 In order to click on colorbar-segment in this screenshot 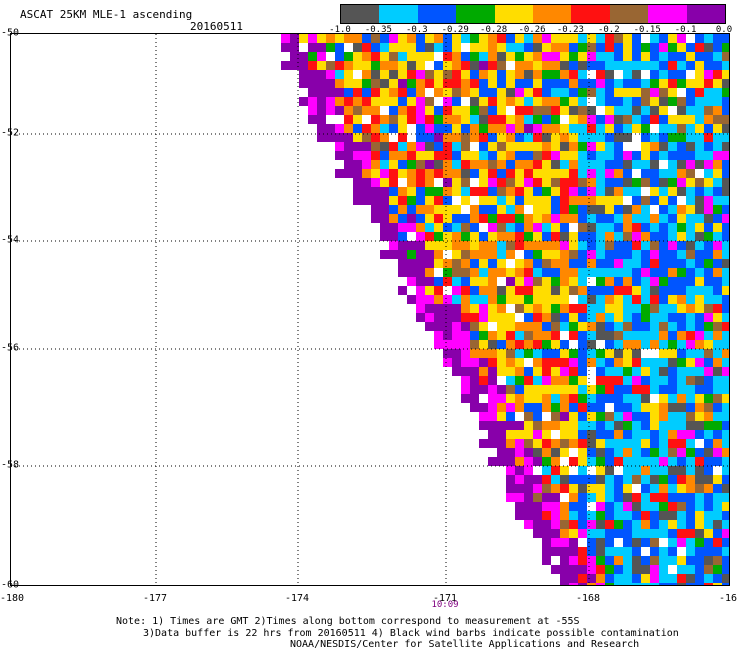, I will do `click(590, 14)`.